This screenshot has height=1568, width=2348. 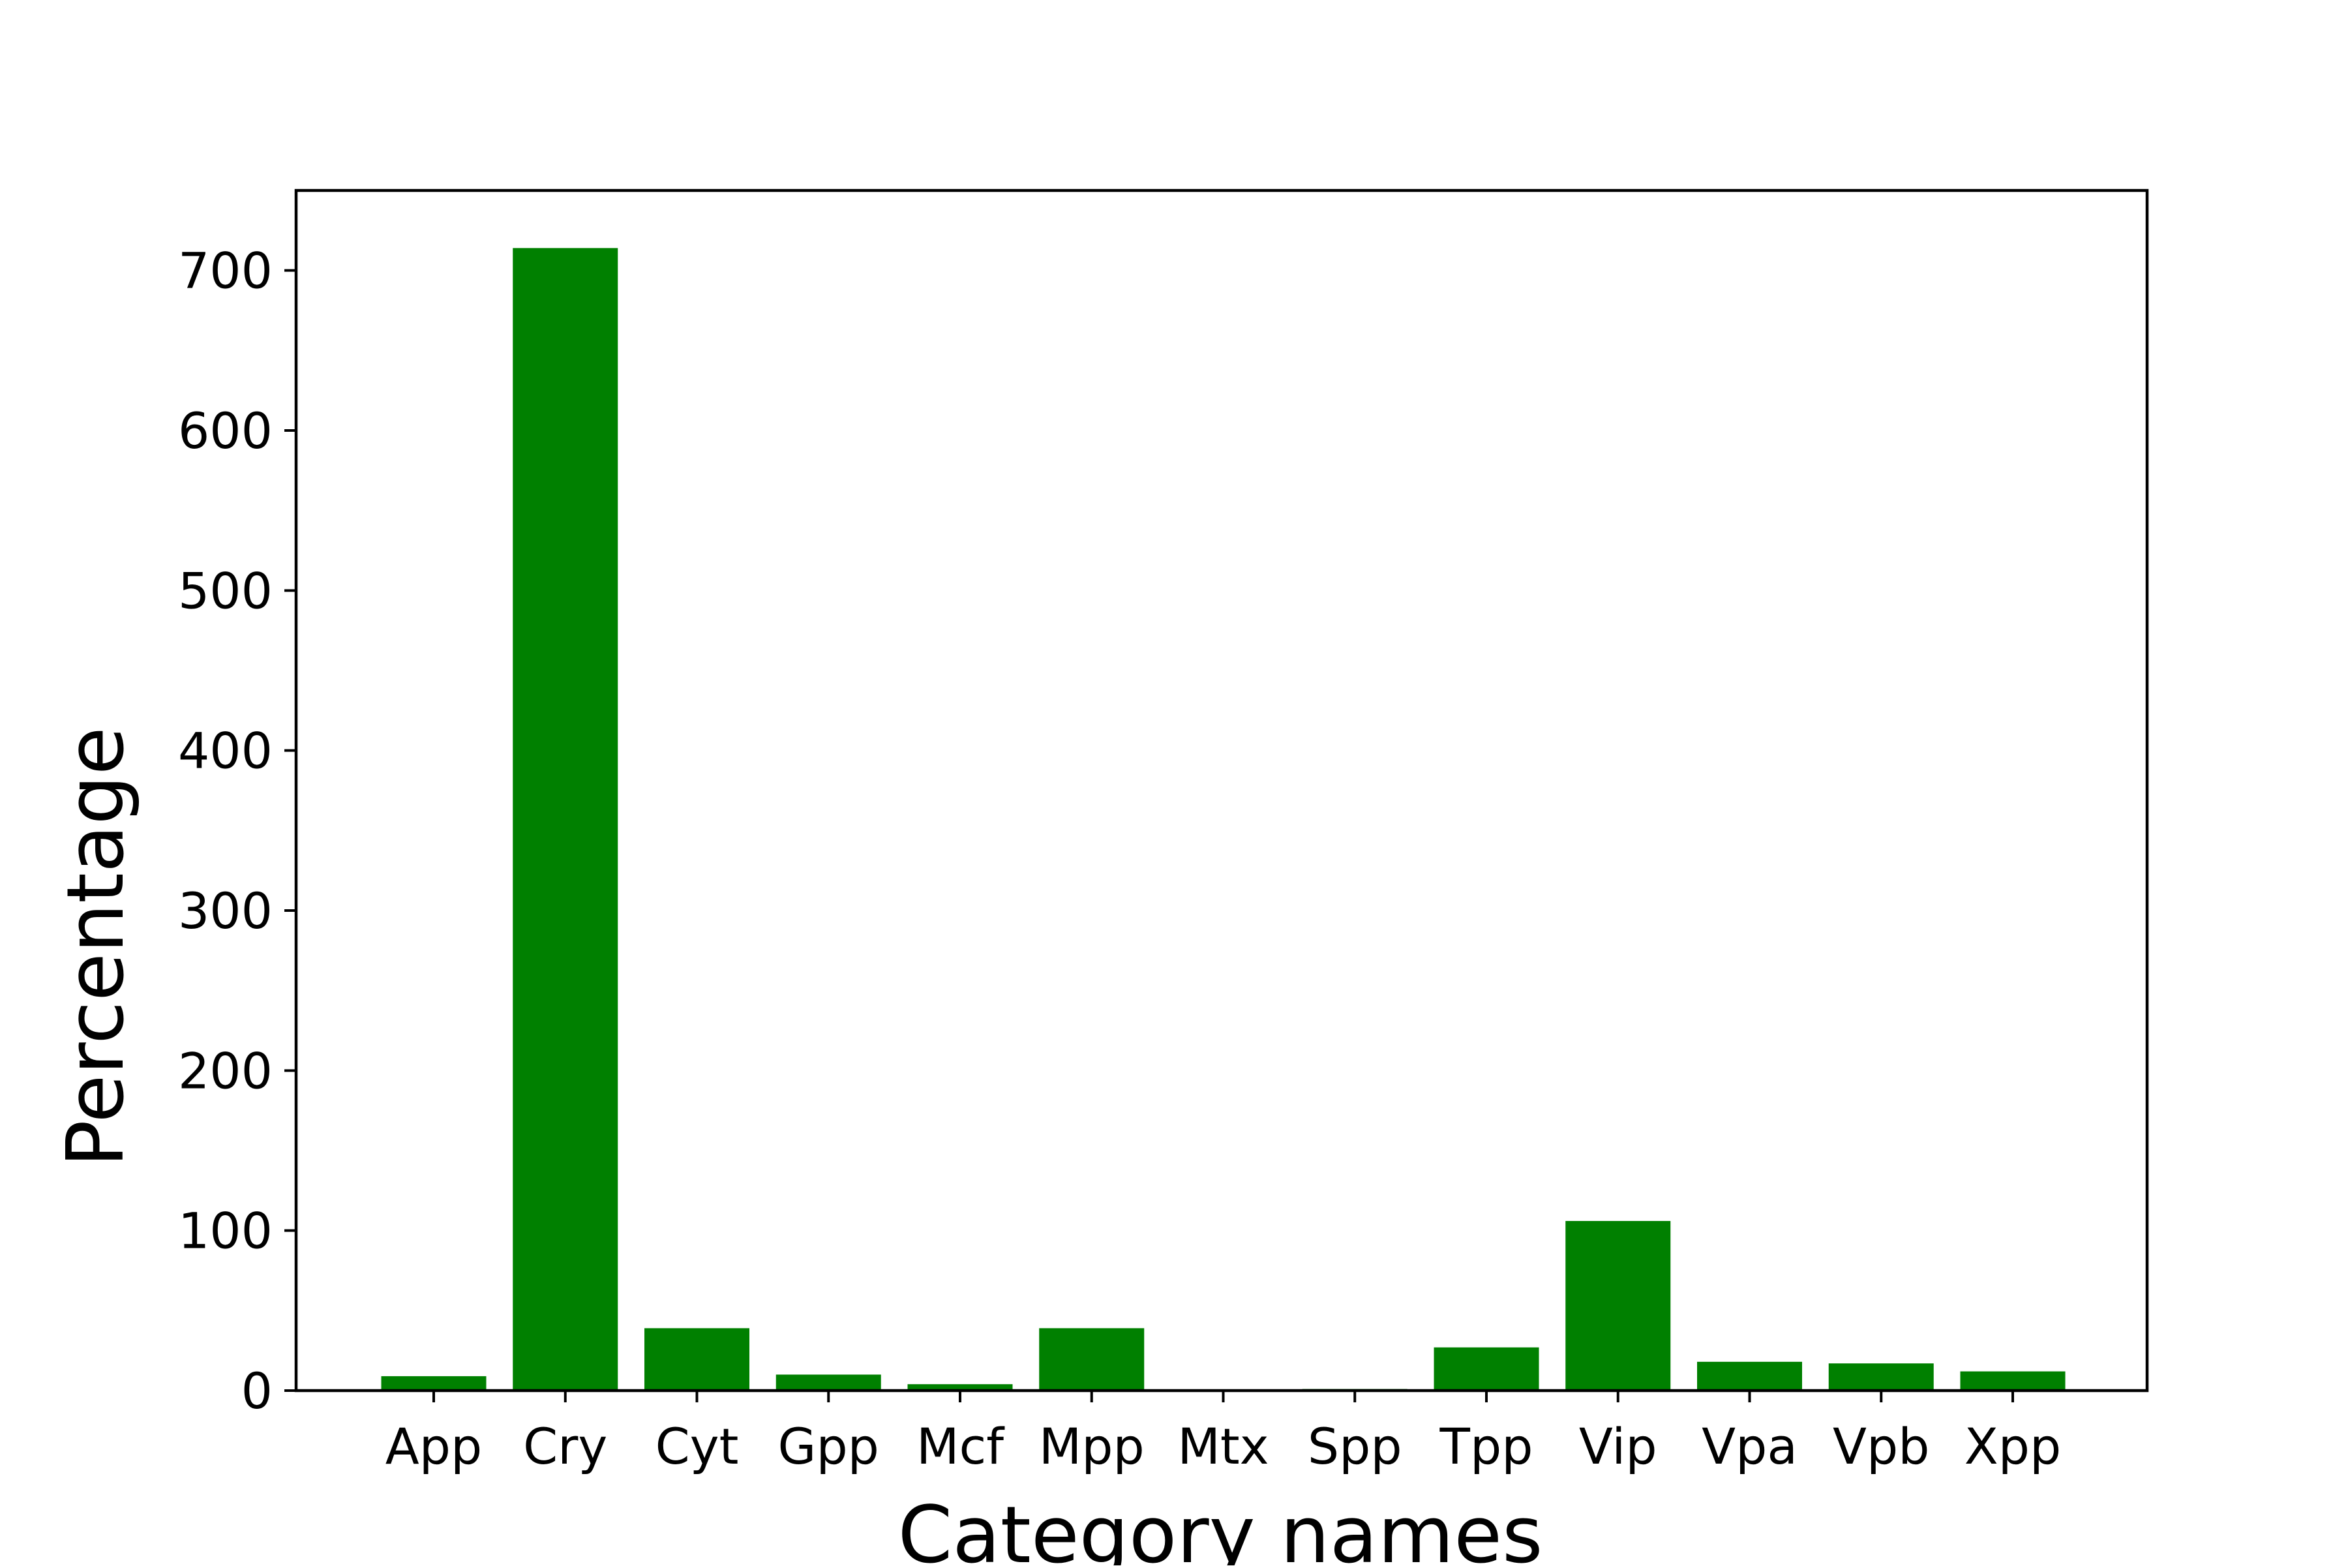 What do you see at coordinates (2013, 1381) in the screenshot?
I see `bar-xpp` at bounding box center [2013, 1381].